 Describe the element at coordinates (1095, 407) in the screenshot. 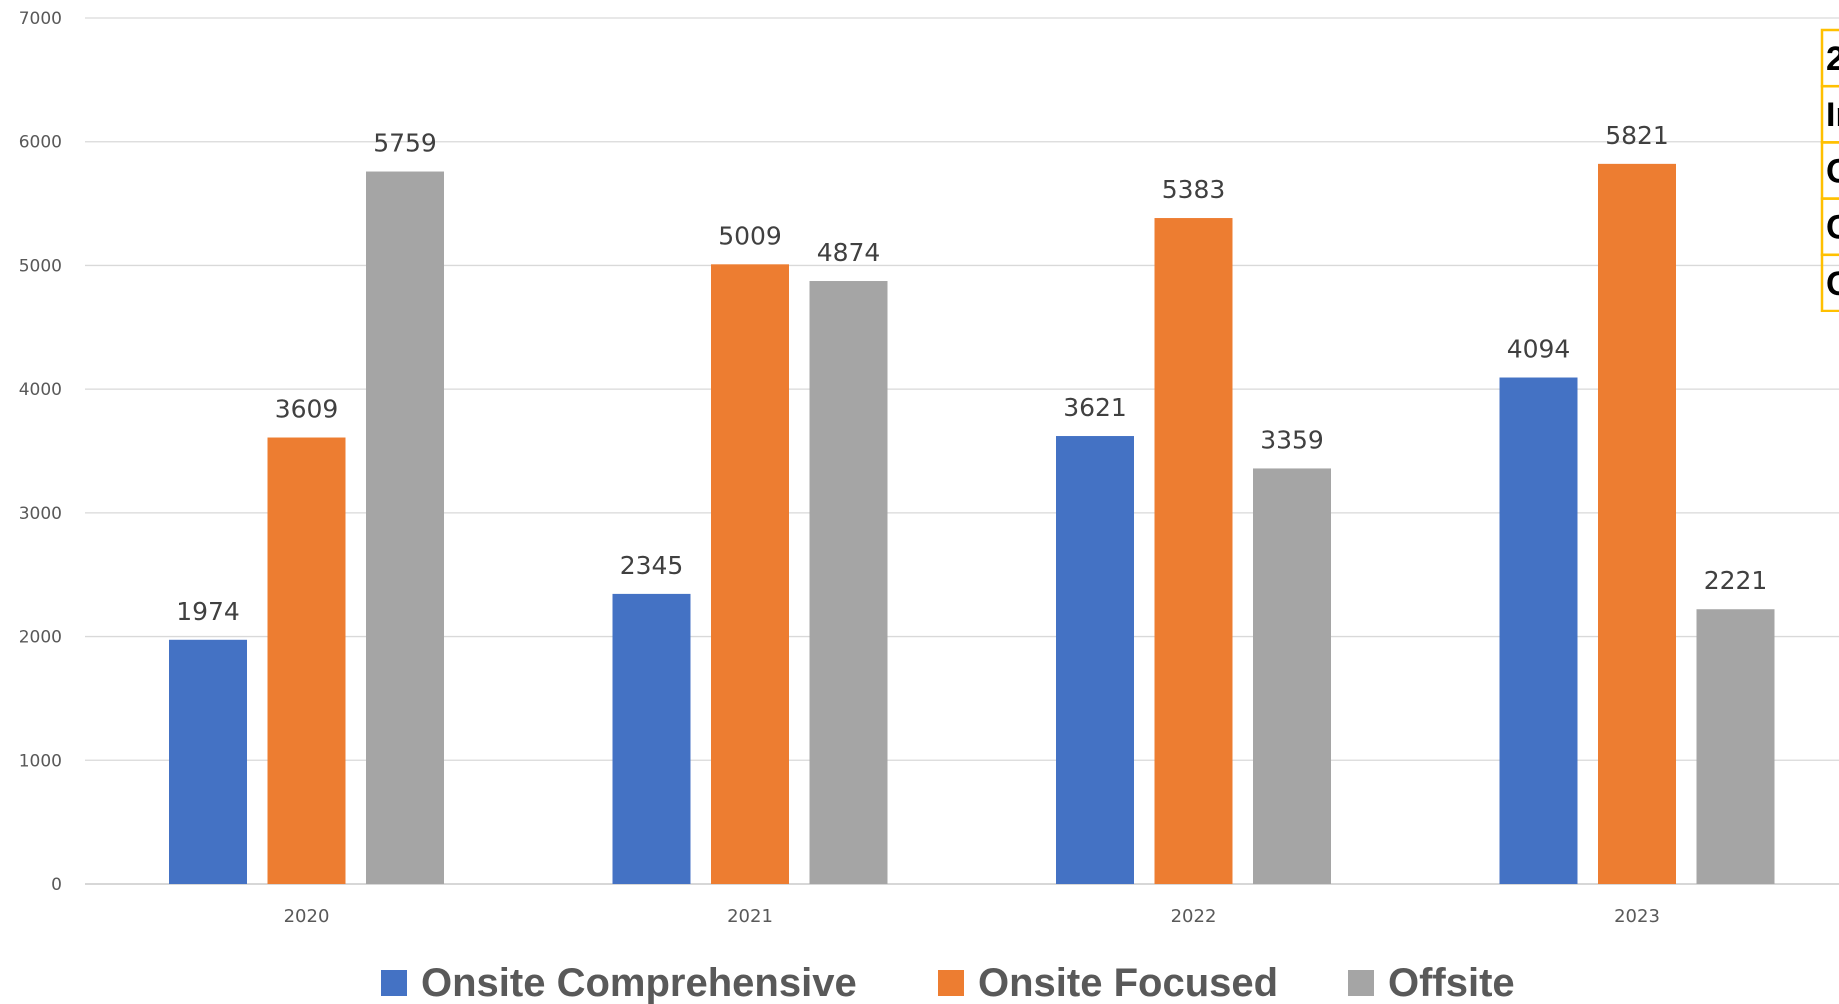

I see `data-label: 3621` at that location.